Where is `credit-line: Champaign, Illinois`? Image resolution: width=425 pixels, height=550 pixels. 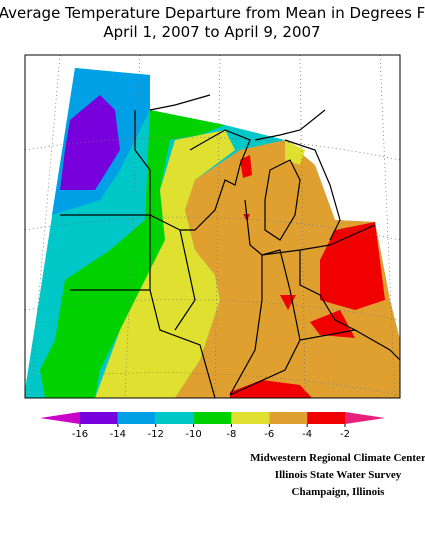
credit-line: Champaign, Illinois is located at coordinates (339, 492).